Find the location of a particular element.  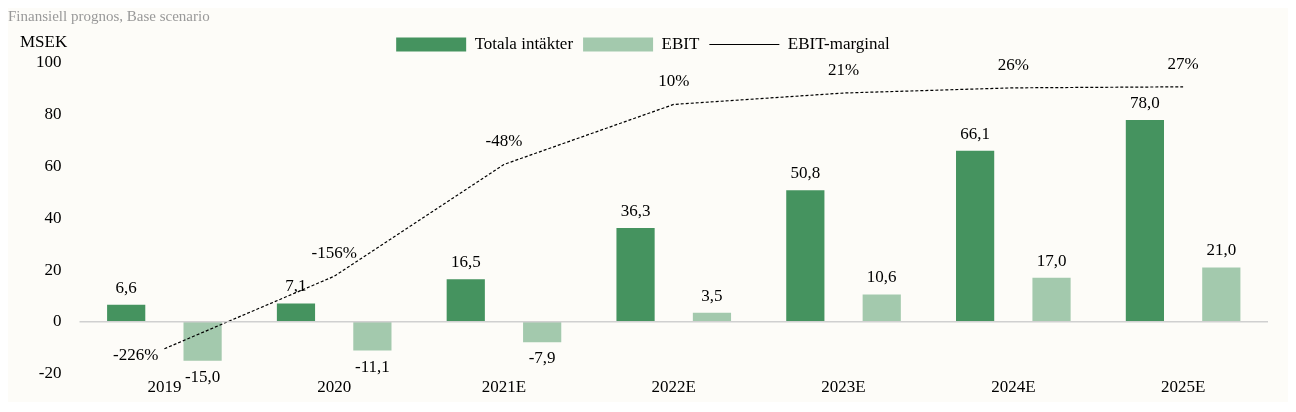

y-tick-label: -20 is located at coordinates (50, 373).